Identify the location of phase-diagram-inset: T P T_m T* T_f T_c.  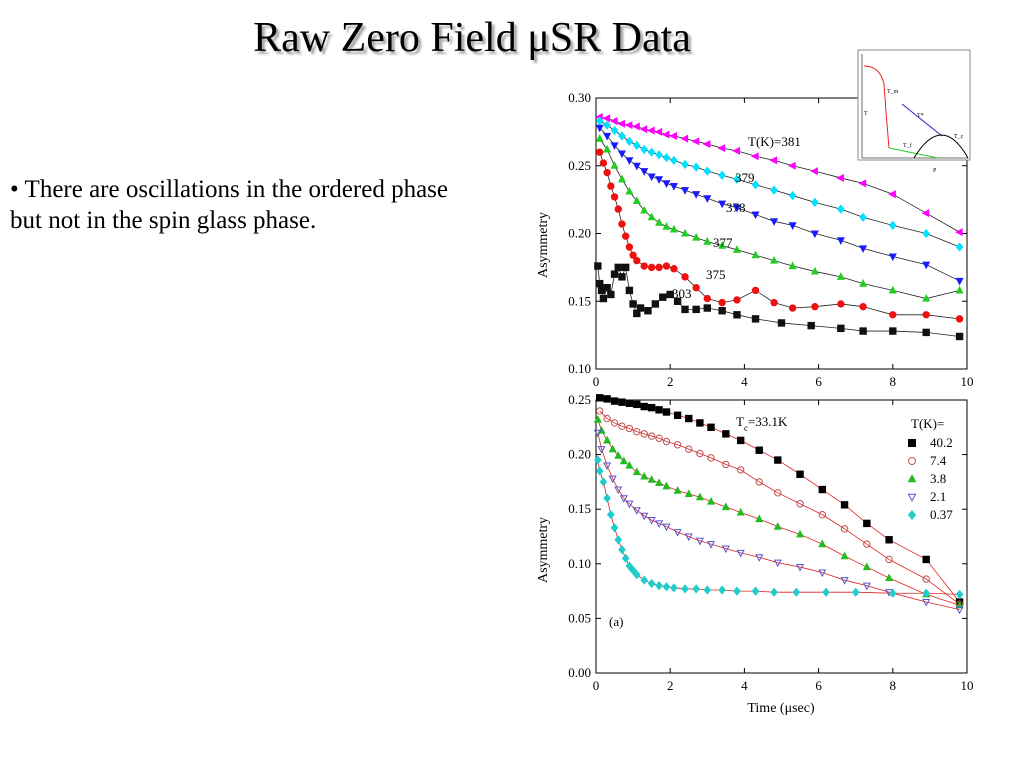
(914, 111).